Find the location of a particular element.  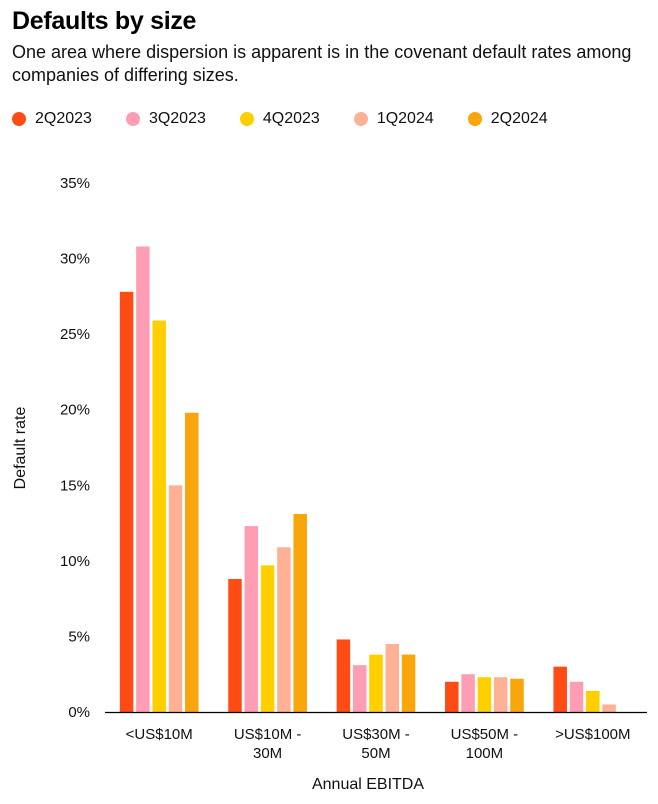

bar-4q2023-us-30m-50m is located at coordinates (376, 683).